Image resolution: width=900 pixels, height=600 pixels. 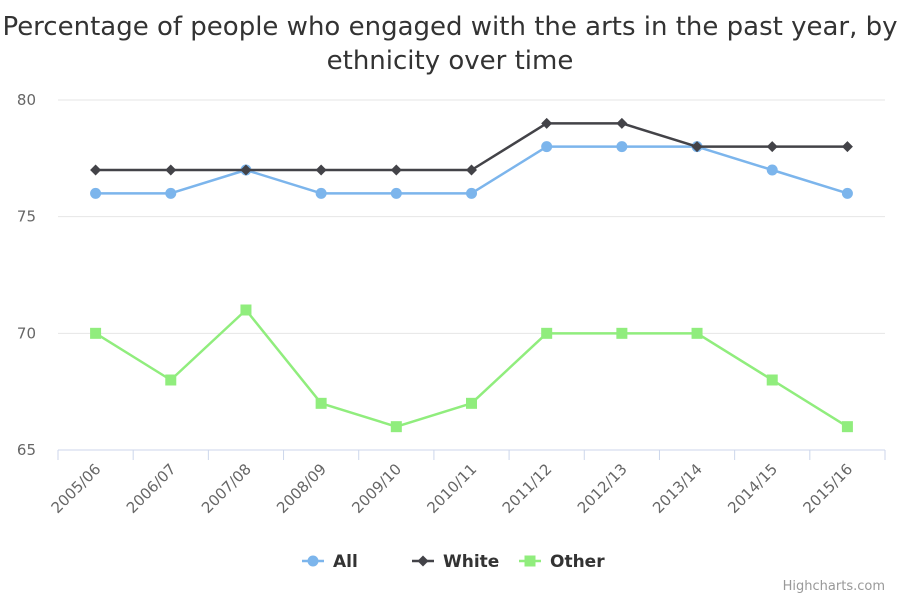 I want to click on x-tick-label: 2008/09, so click(x=301, y=488).